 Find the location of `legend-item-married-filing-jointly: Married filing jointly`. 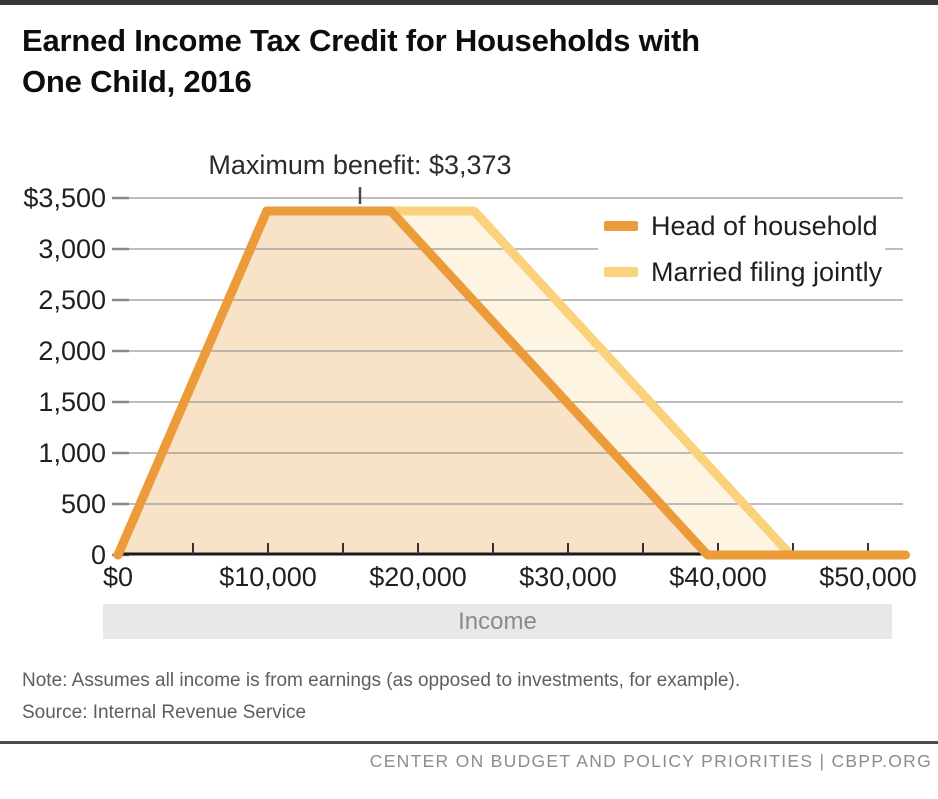

legend-item-married-filing-jointly: Married filing jointly is located at coordinates (741, 272).